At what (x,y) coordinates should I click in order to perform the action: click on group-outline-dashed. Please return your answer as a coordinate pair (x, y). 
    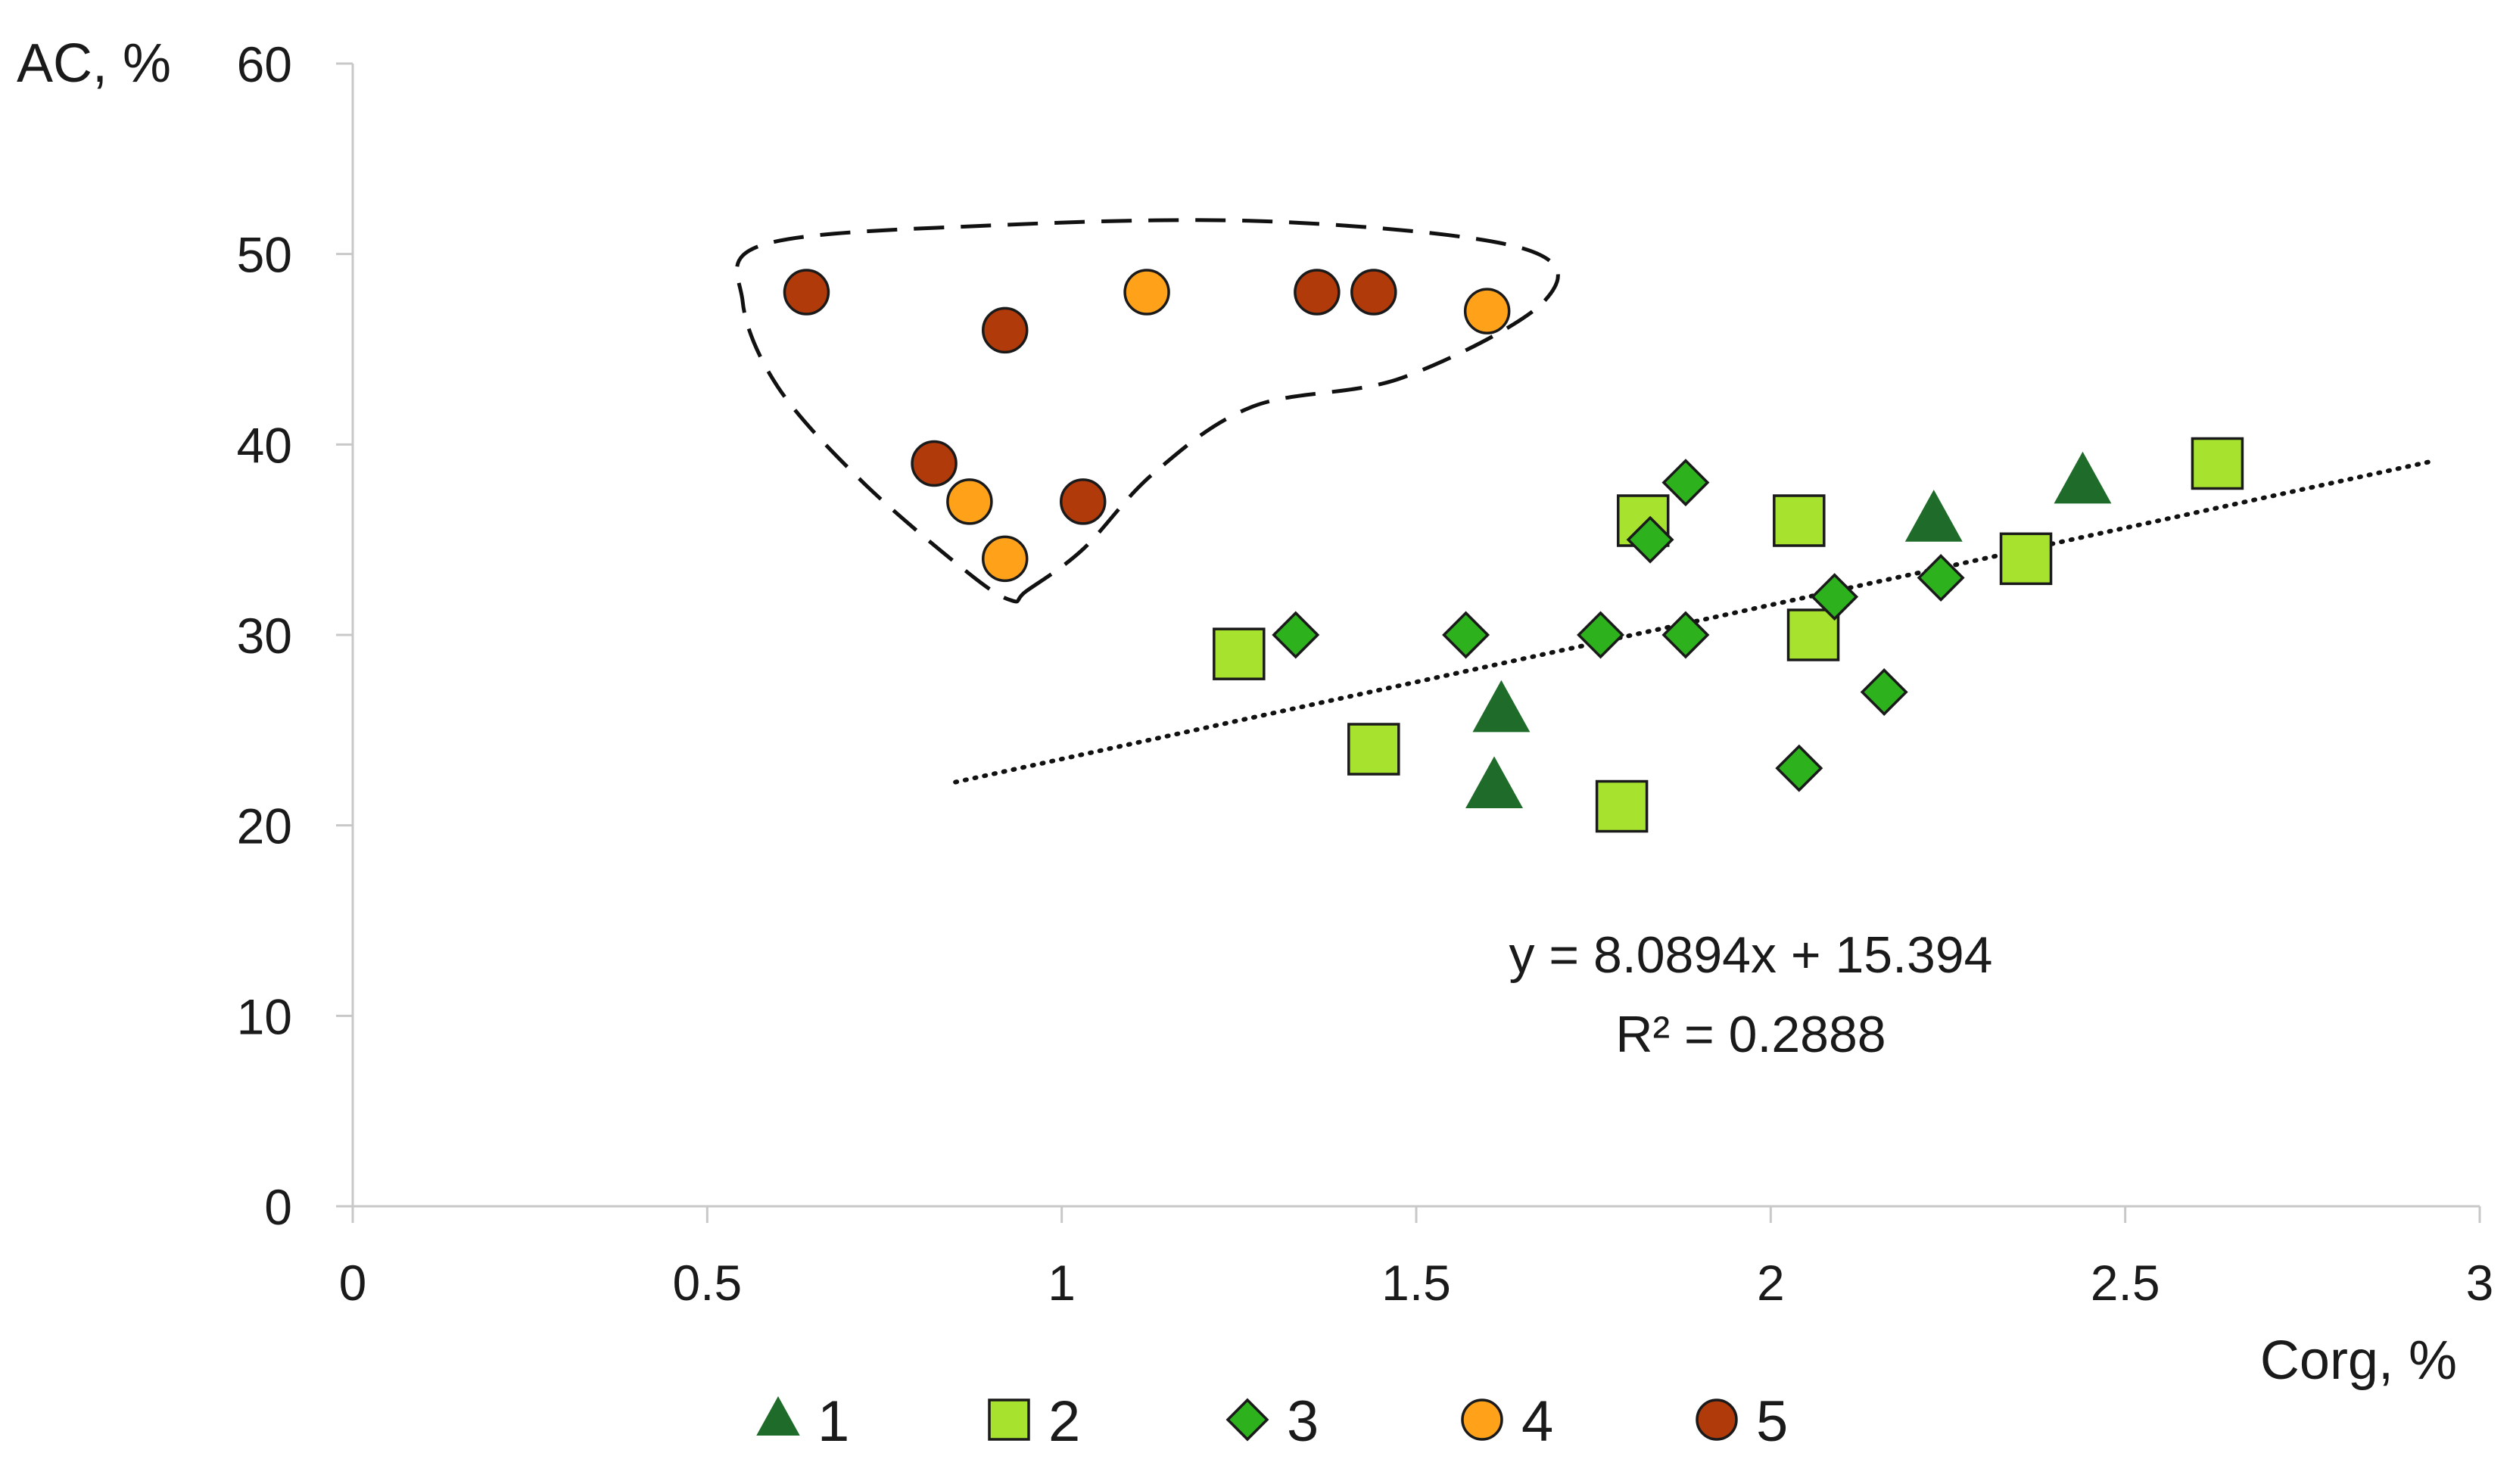
    Looking at the image, I should click on (1147, 411).